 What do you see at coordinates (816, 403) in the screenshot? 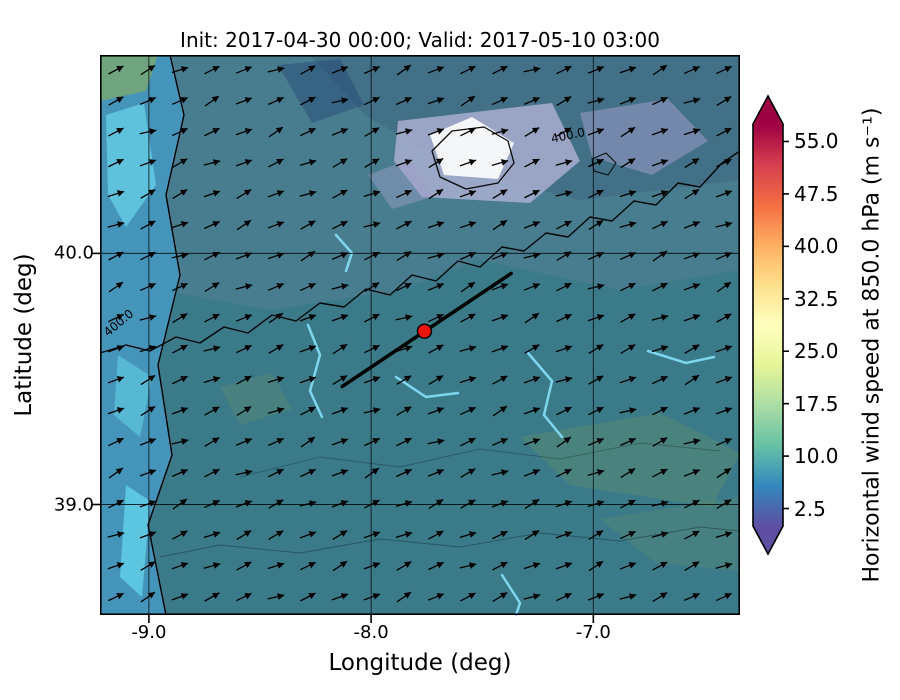
I see `colorbar-tick-label: 17.5` at bounding box center [816, 403].